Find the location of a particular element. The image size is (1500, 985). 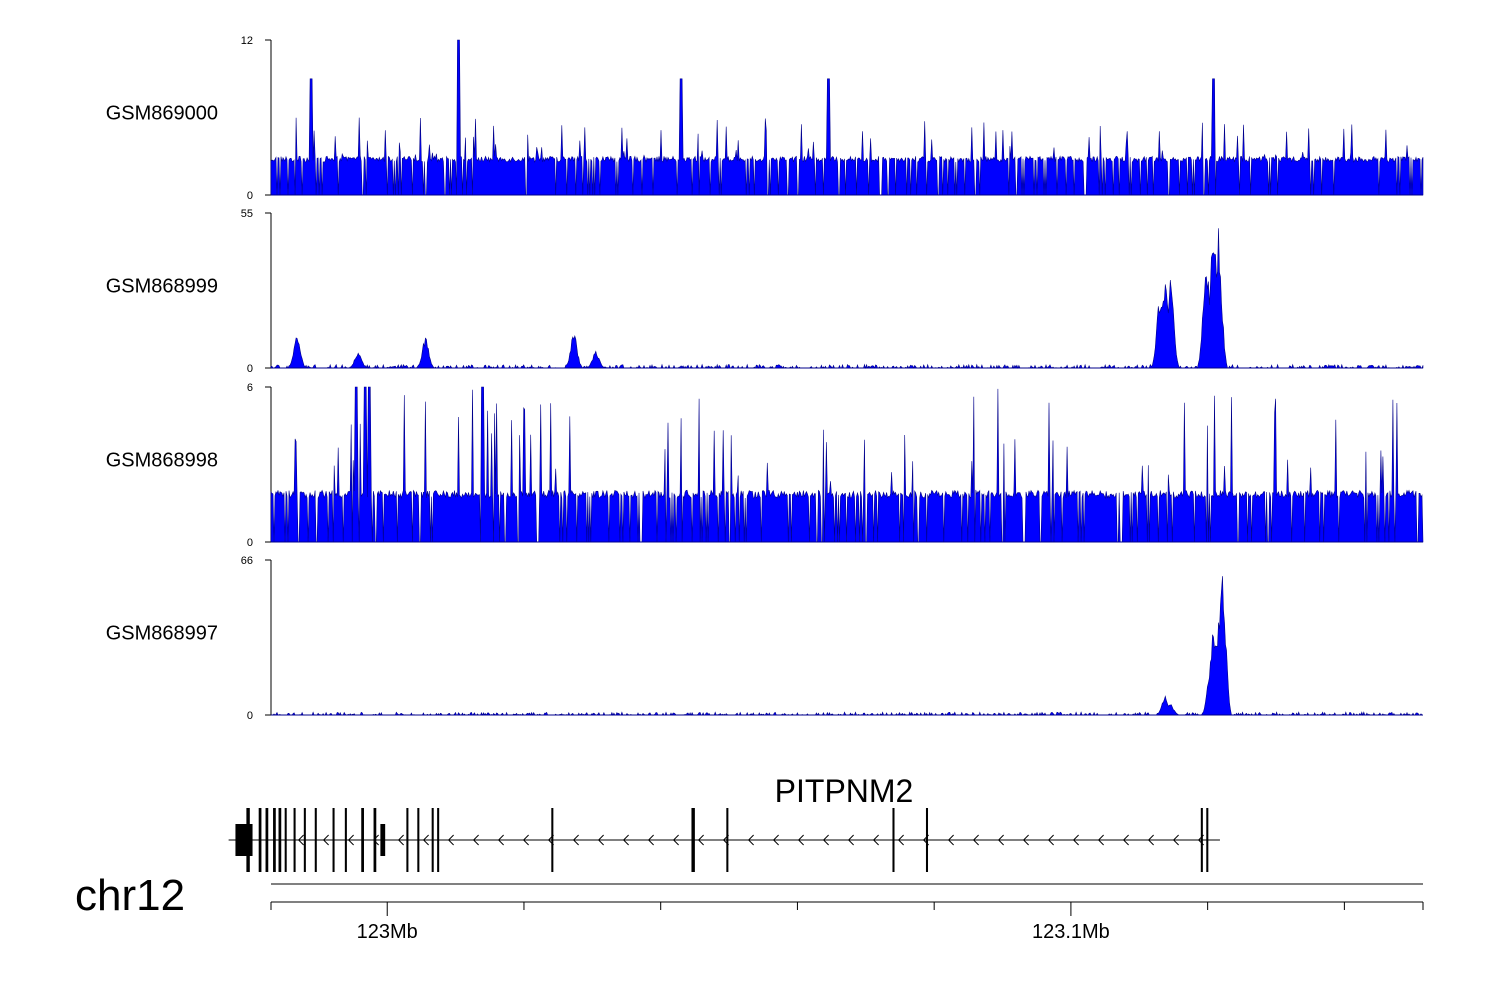

track-label: GSM868999 is located at coordinates (162, 287).